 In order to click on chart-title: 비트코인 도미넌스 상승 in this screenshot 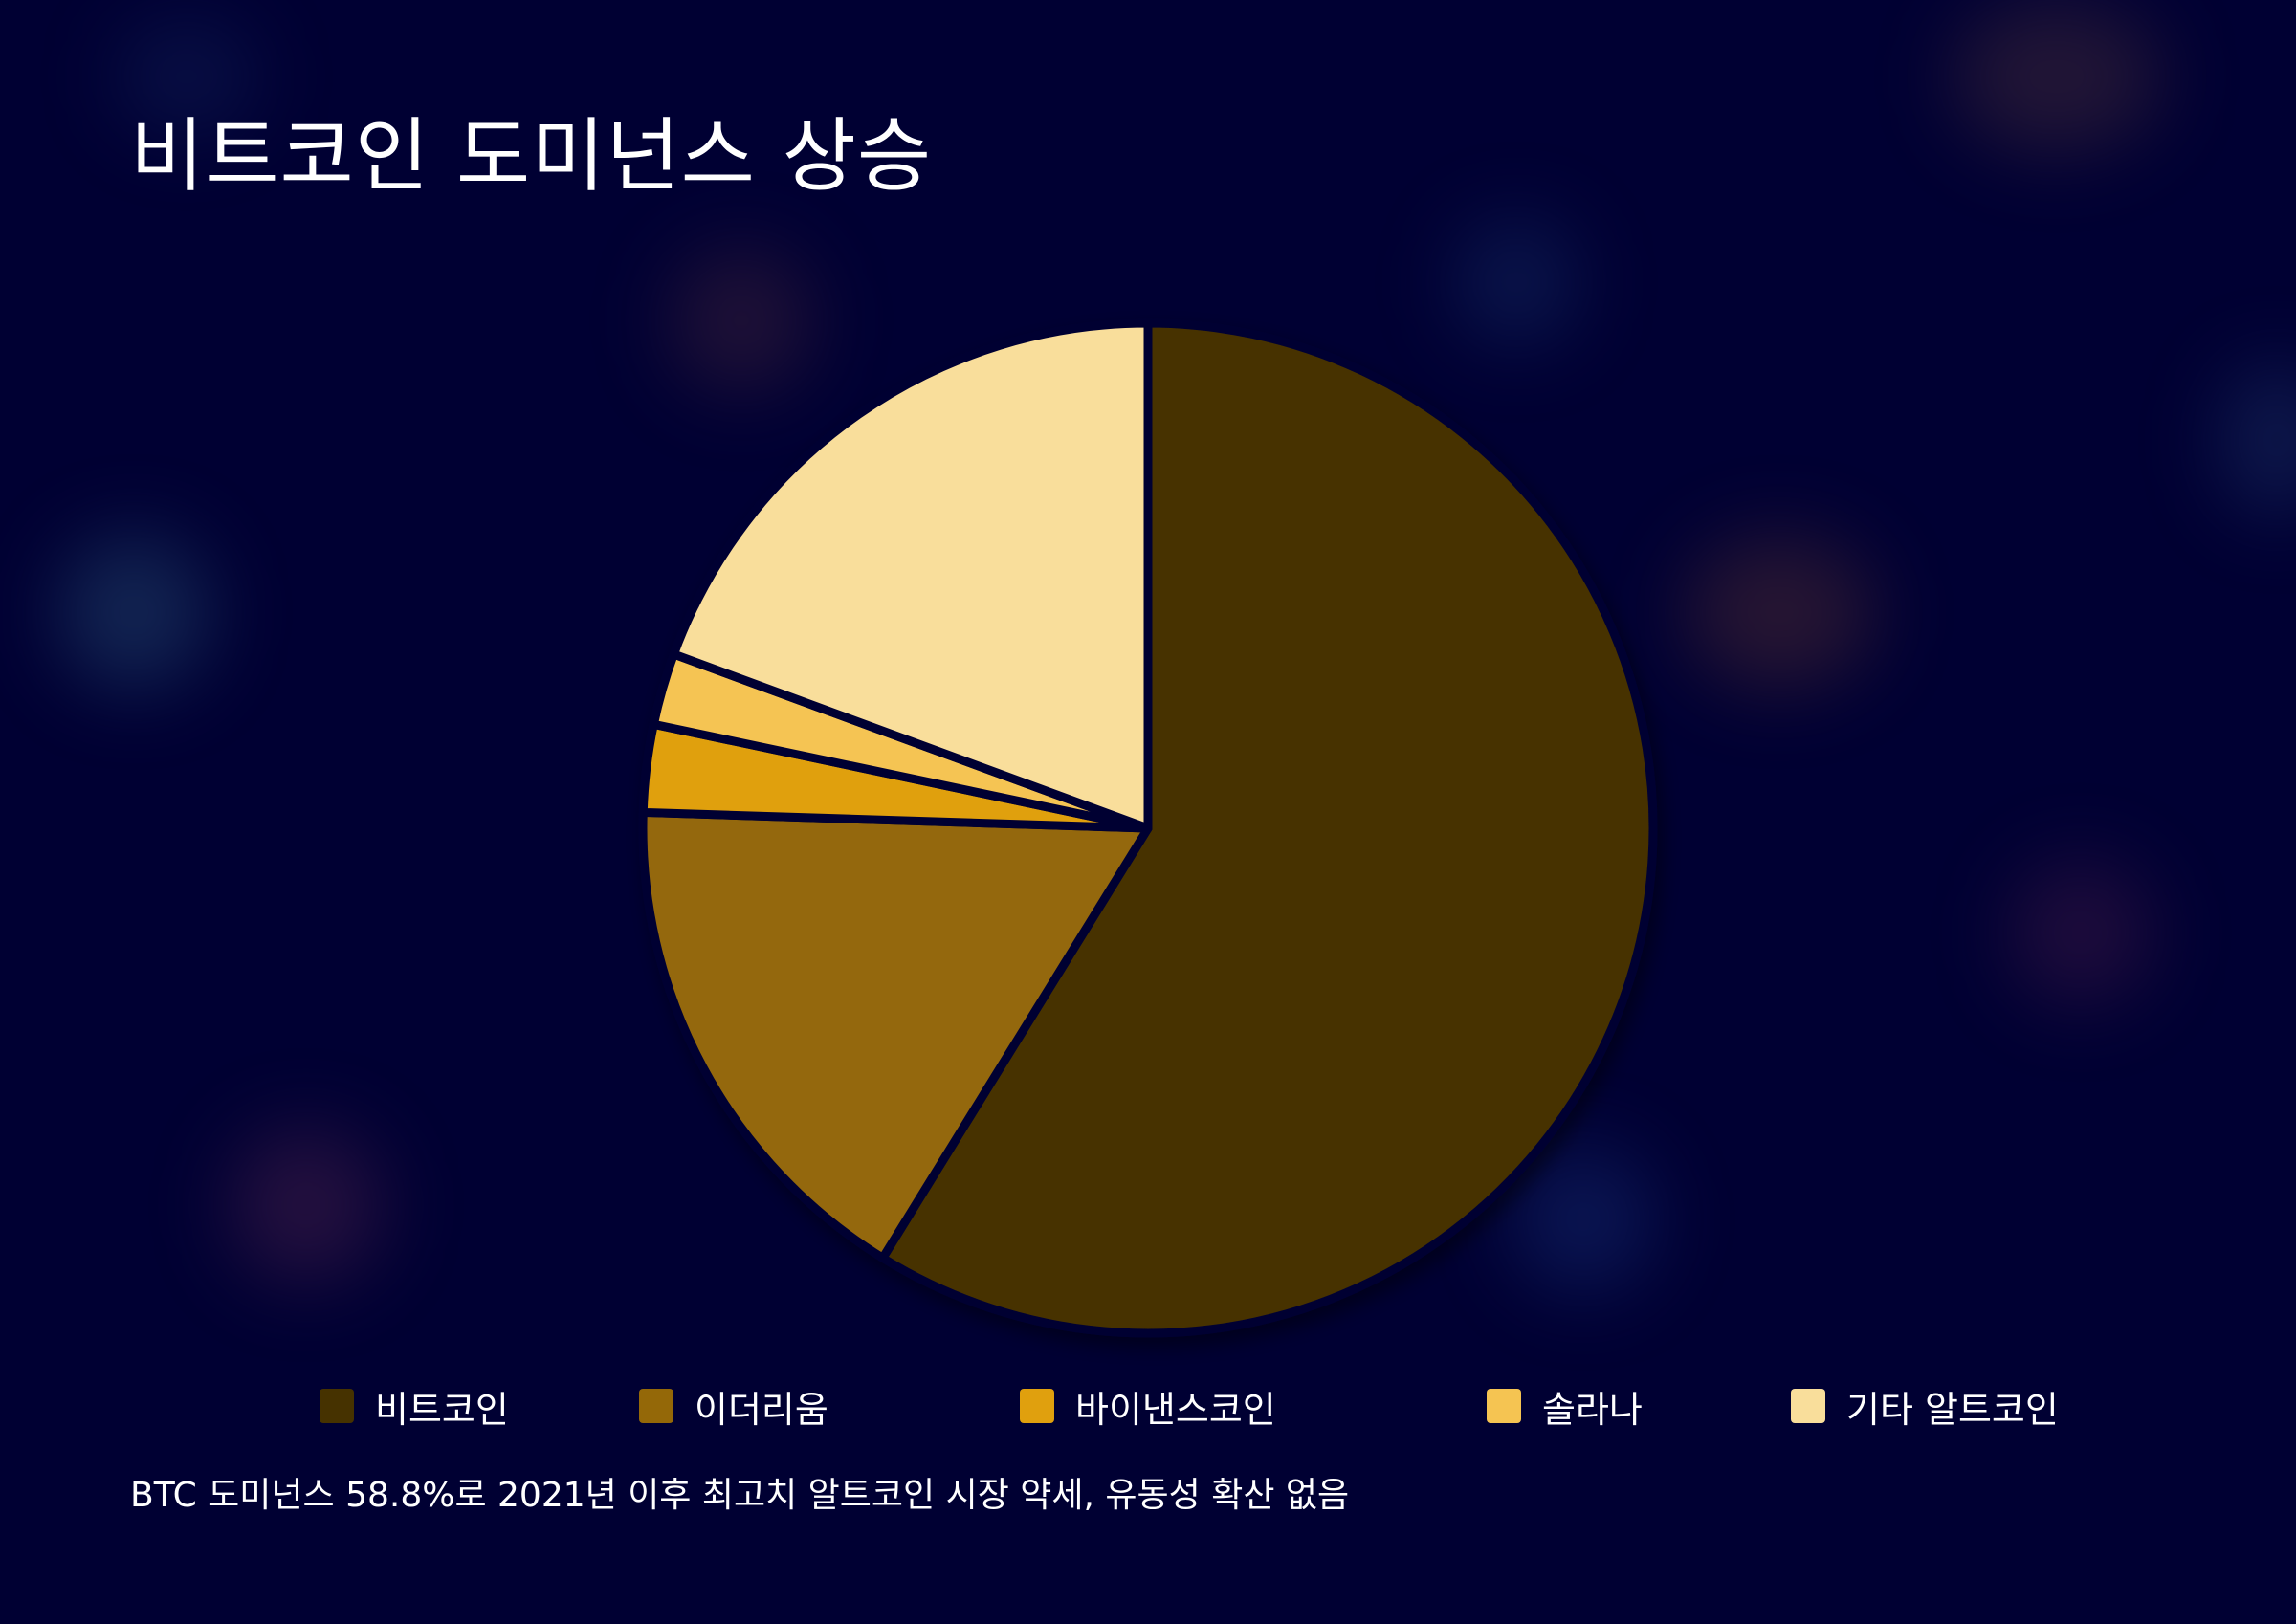, I will do `click(531, 156)`.